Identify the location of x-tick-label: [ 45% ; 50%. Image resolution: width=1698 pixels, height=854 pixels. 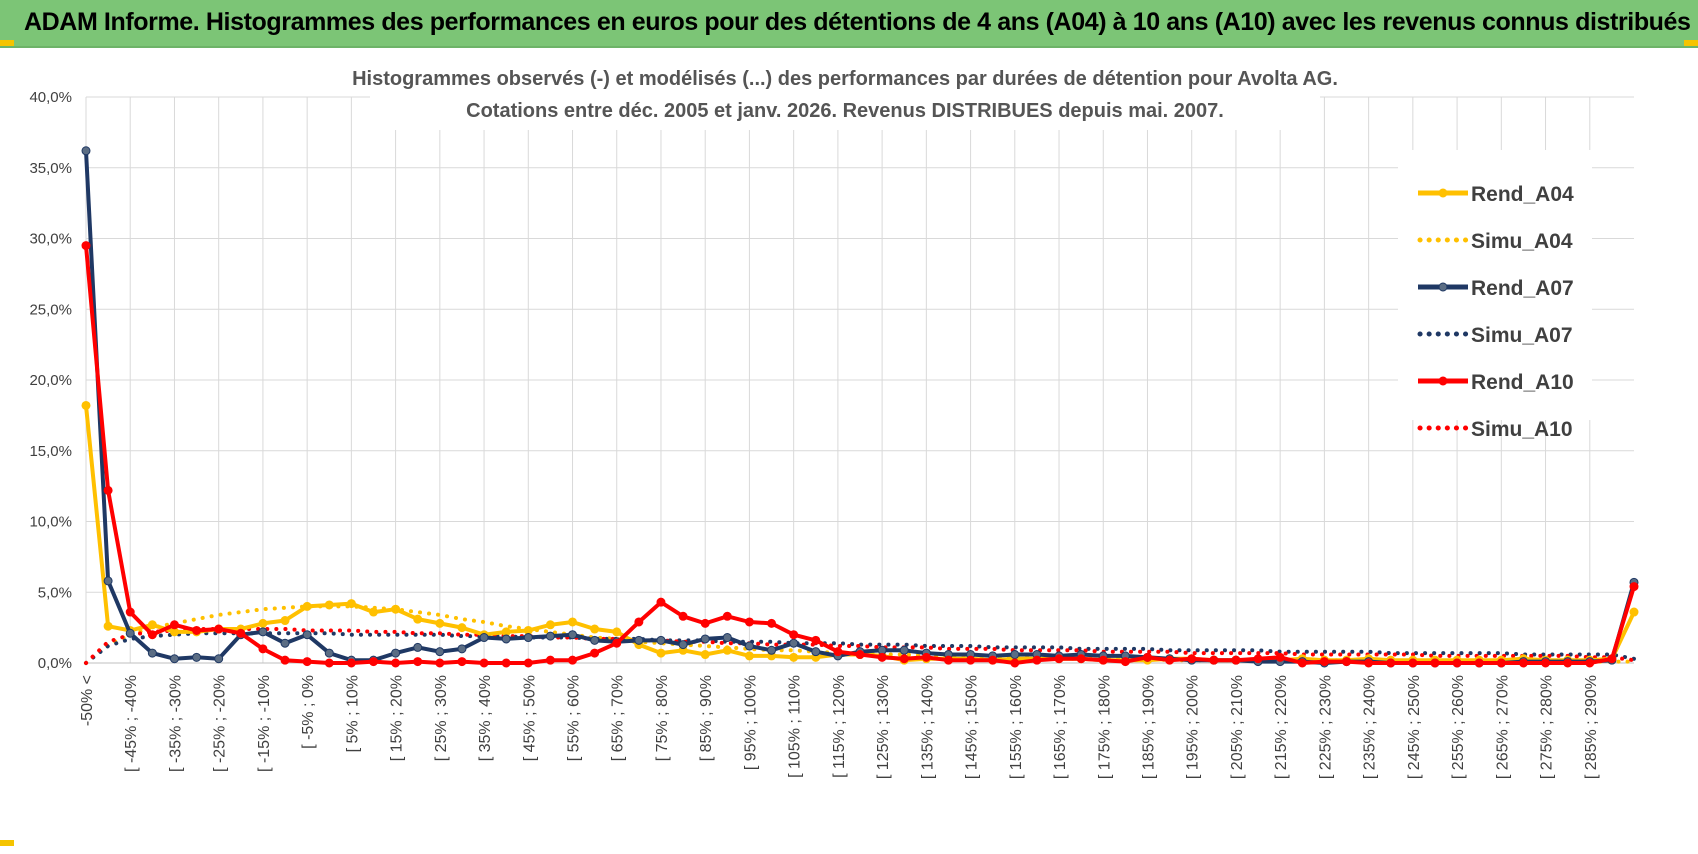
(529, 718).